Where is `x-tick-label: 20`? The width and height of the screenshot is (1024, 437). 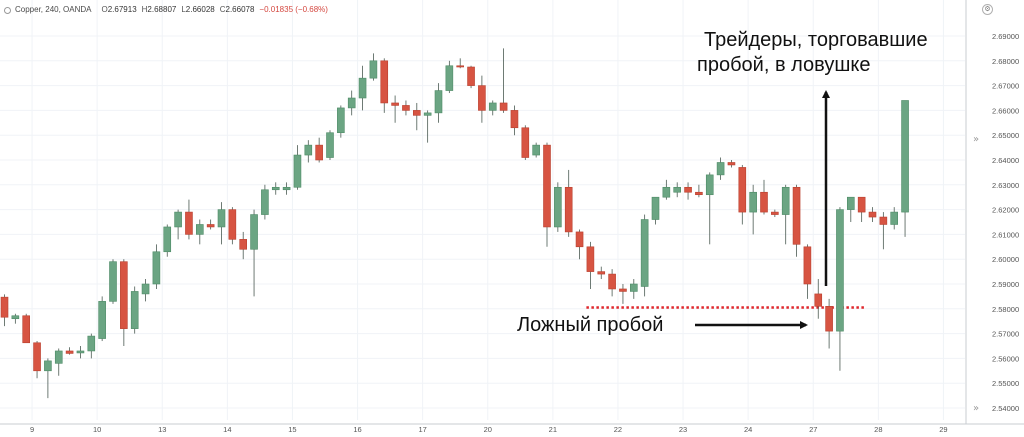 x-tick-label: 20 is located at coordinates (488, 429).